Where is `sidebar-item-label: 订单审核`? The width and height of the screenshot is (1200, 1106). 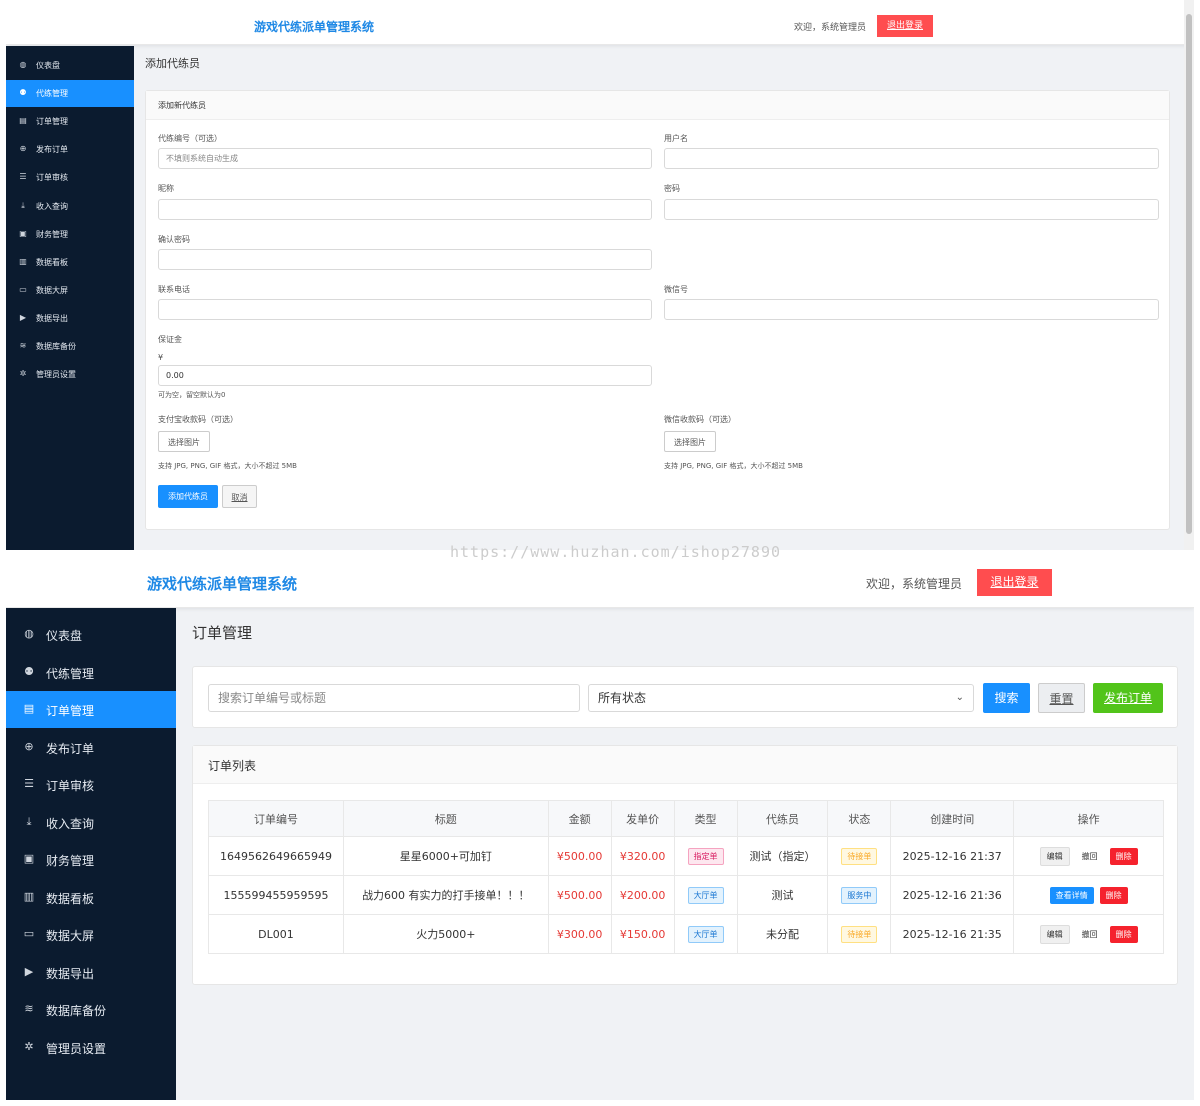
sidebar-item-label: 订单审核 is located at coordinates (52, 178).